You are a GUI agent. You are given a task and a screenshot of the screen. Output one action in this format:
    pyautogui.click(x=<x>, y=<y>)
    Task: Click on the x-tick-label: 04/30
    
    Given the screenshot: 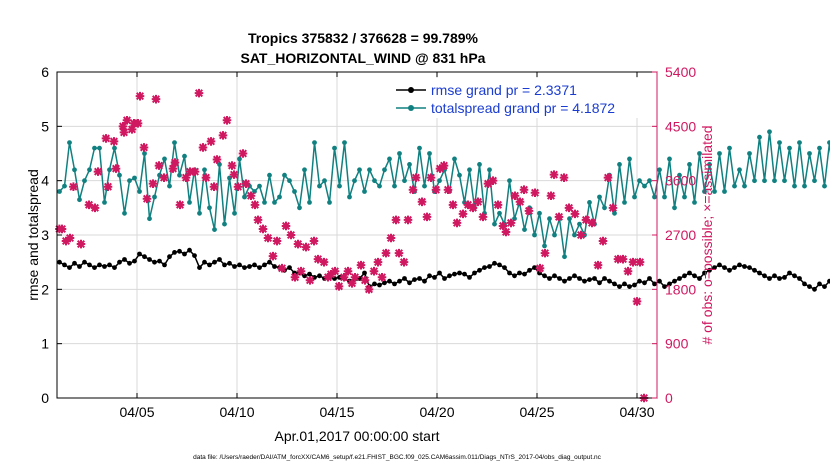 What is the action you would take?
    pyautogui.click(x=636, y=412)
    